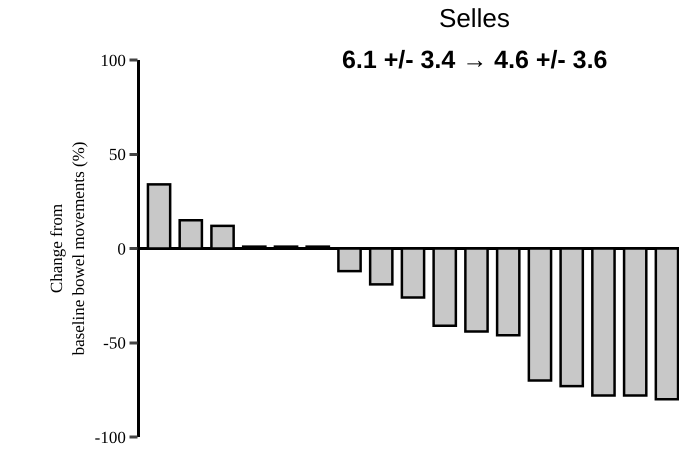  Describe the element at coordinates (114, 343) in the screenshot. I see `y-tick-label: -50` at that location.